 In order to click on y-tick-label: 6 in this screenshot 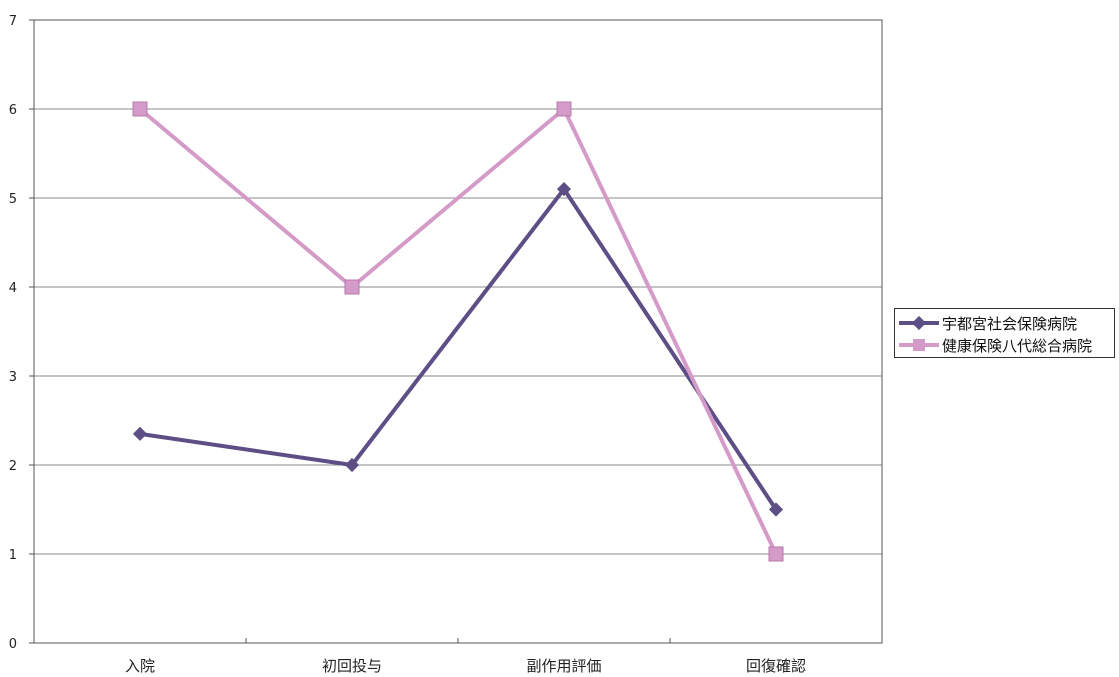, I will do `click(13, 110)`.